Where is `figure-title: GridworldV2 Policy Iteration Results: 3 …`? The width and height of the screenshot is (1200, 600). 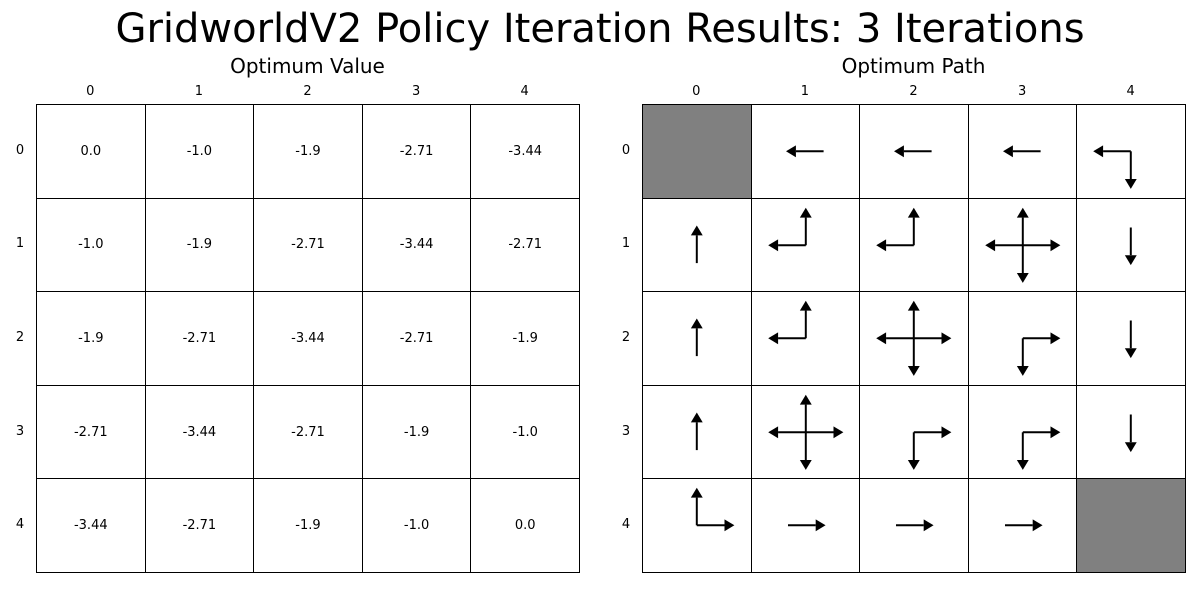 figure-title: GridworldV2 Policy Iteration Results: 3 … is located at coordinates (600, 29).